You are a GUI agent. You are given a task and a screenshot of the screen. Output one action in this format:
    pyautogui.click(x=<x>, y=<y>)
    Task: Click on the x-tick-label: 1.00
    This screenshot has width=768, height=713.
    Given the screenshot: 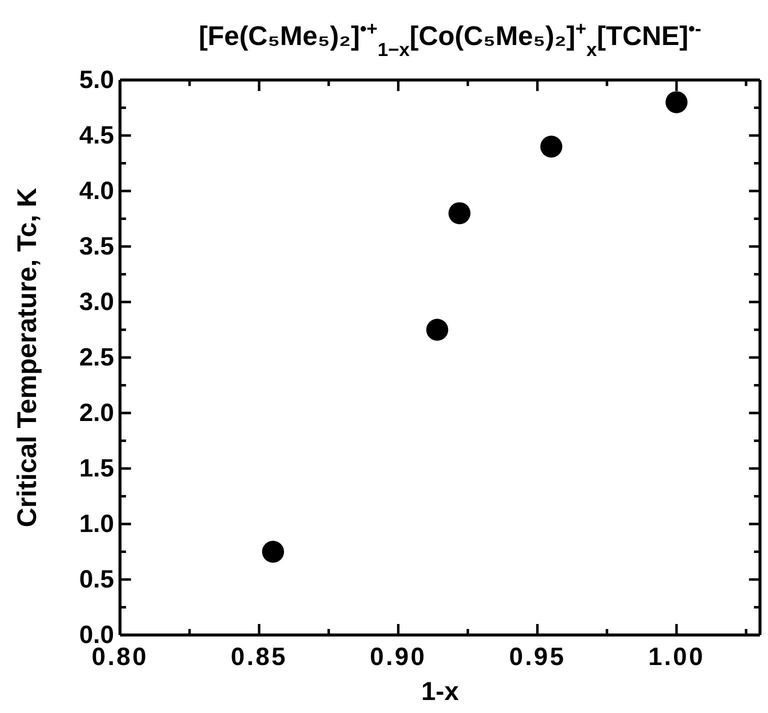 What is the action you would take?
    pyautogui.click(x=676, y=656)
    